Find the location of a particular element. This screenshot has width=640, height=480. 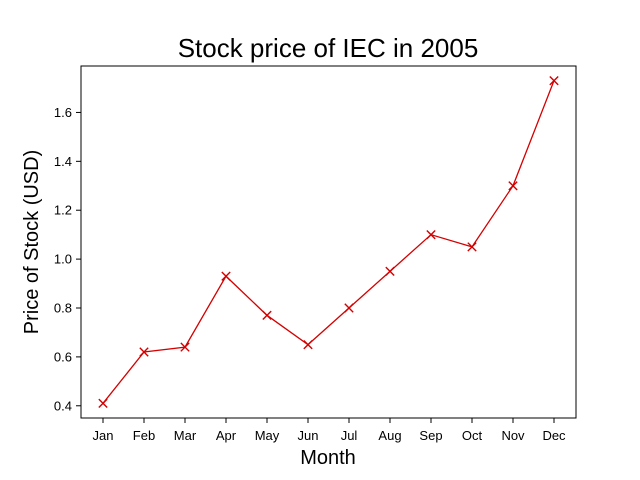

x-tick-label: Nov is located at coordinates (513, 435).